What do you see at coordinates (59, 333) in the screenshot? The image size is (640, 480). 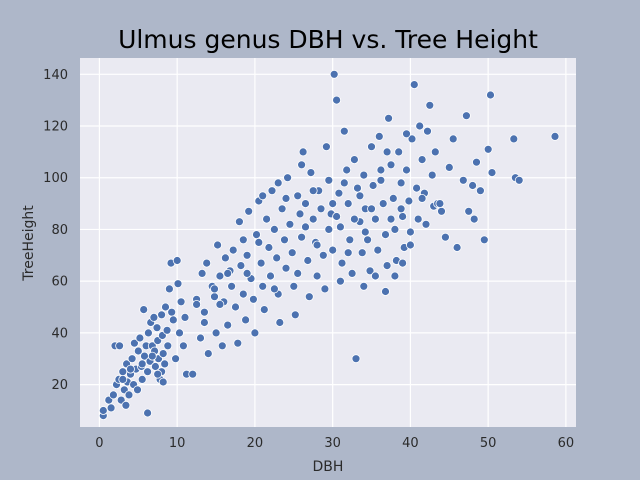 I see `y-tick-label: 40` at bounding box center [59, 333].